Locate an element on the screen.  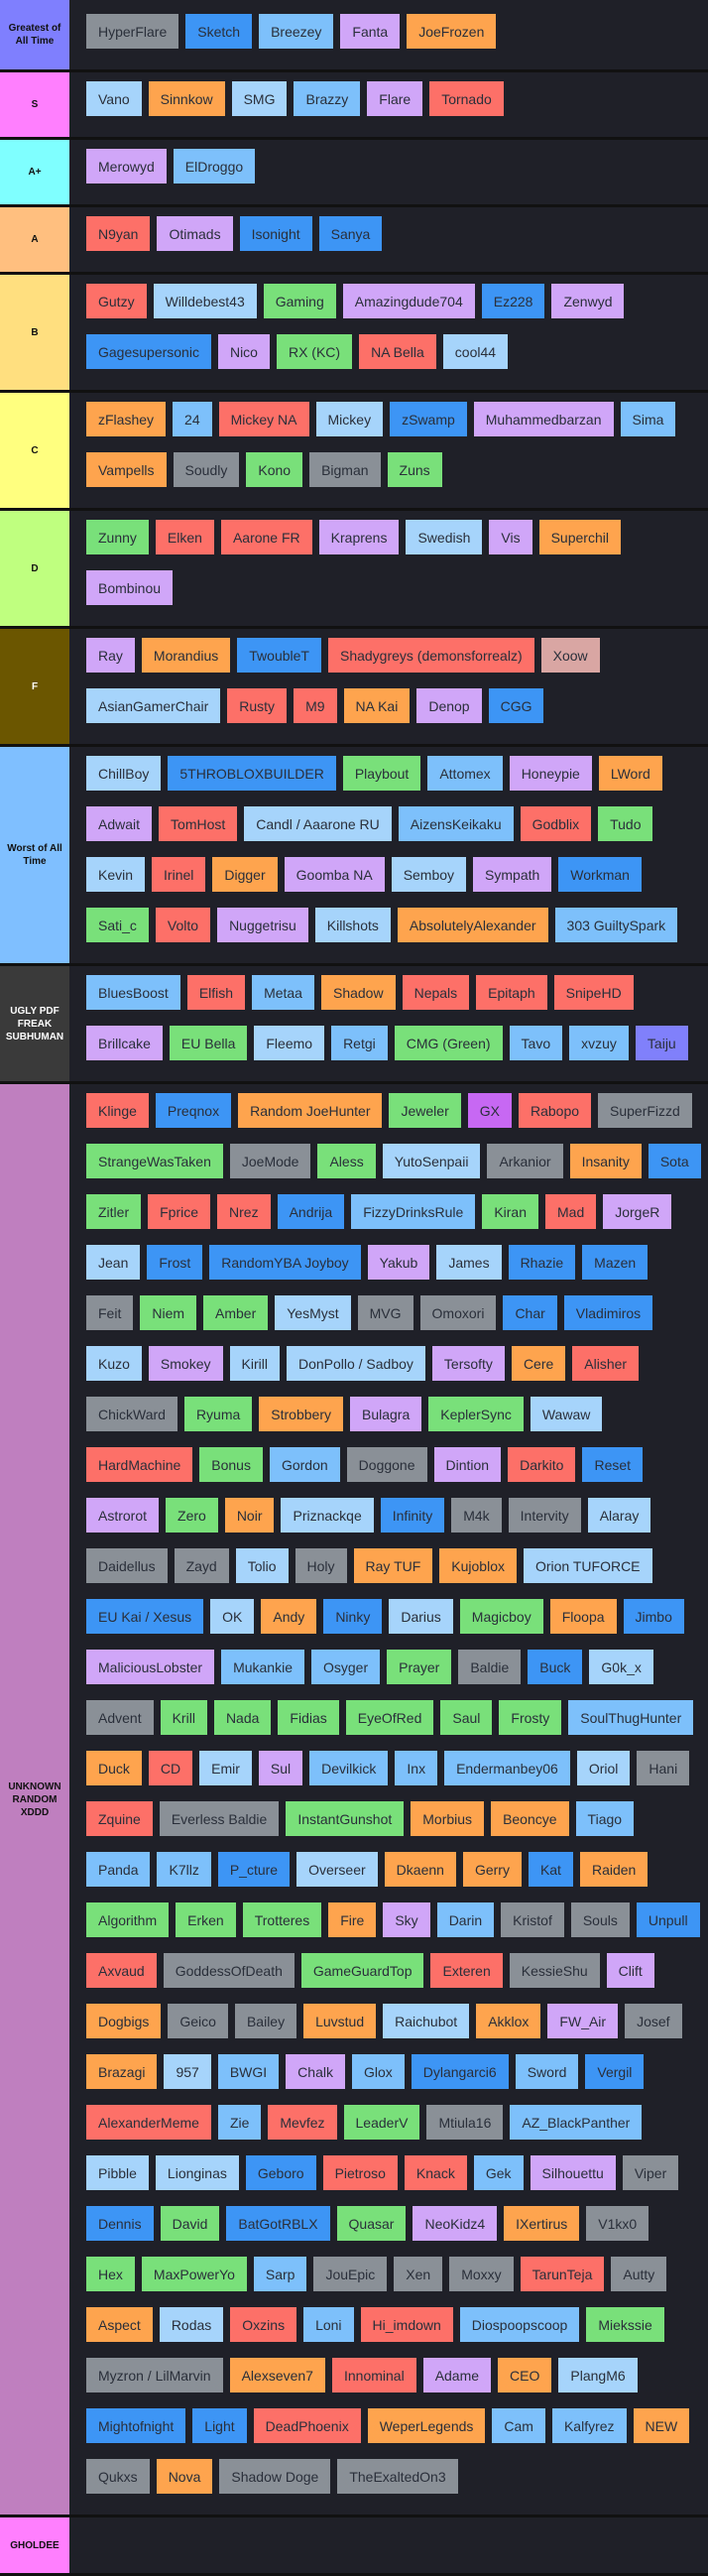
tier-item-card: Gerry is located at coordinates (492, 1869).